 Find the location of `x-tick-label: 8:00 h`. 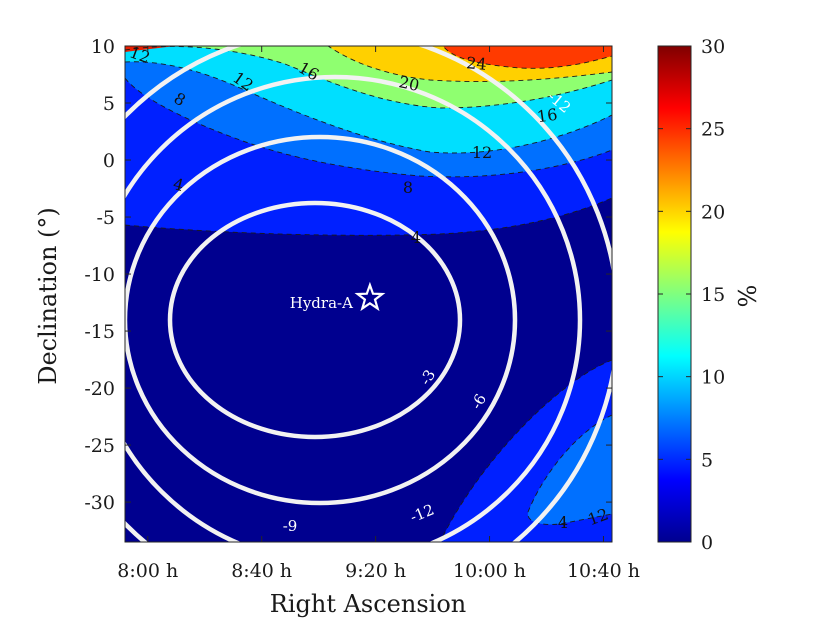

x-tick-label: 8:00 h is located at coordinates (147, 571).